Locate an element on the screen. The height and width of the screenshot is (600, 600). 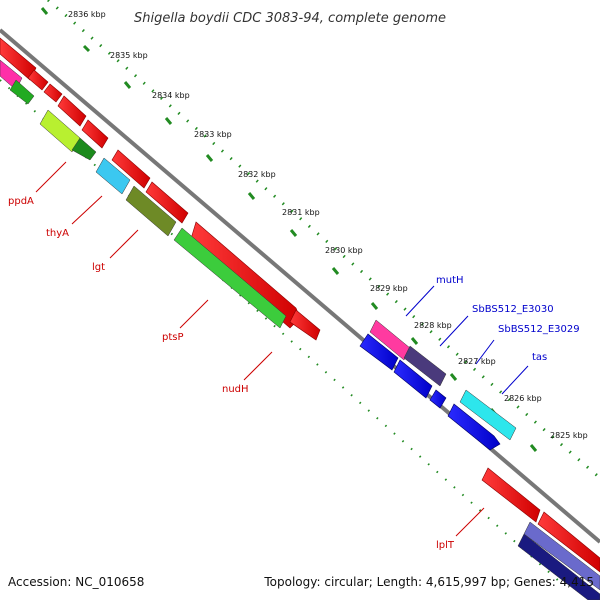
gene-label-ptsP: ptsP is located at coordinates (173, 337).